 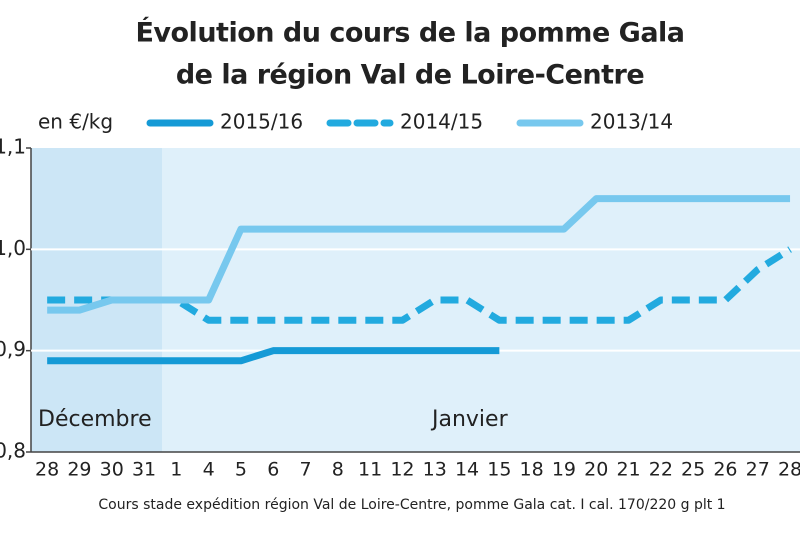 I want to click on chart-title: de la région Val de Loire-Centre, so click(x=410, y=75).